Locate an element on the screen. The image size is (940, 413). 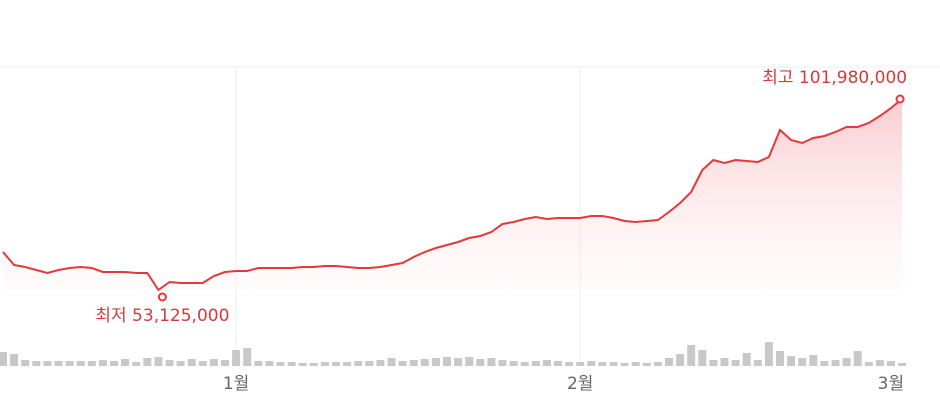
low-label: 최저 53,125,000 is located at coordinates (162, 316).